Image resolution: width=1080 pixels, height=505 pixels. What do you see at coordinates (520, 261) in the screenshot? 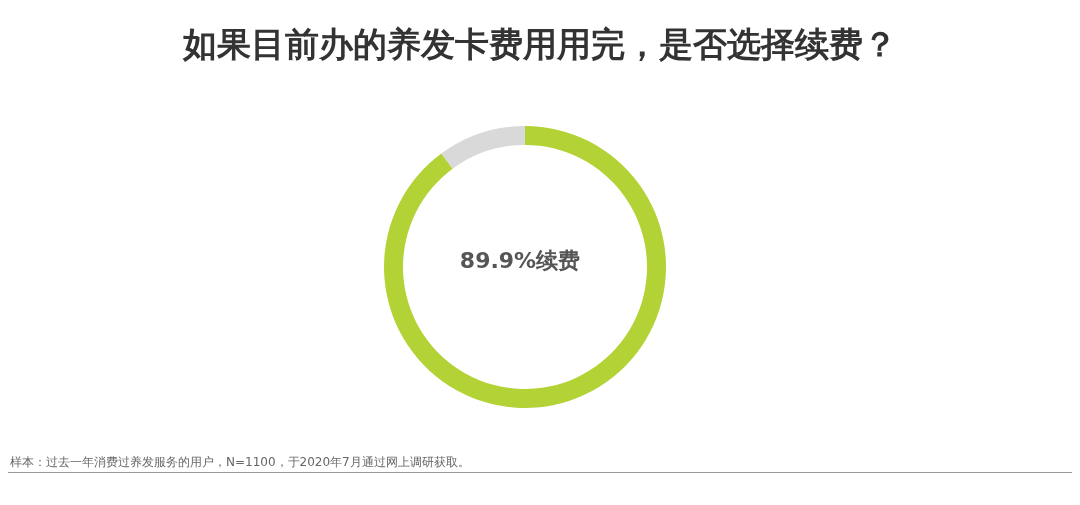
I see `text: 89.9%续费` at bounding box center [520, 261].